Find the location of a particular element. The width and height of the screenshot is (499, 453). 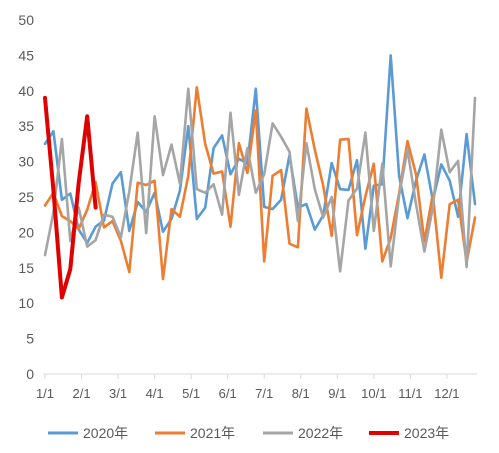

legend-label: 2021年 is located at coordinates (212, 433).